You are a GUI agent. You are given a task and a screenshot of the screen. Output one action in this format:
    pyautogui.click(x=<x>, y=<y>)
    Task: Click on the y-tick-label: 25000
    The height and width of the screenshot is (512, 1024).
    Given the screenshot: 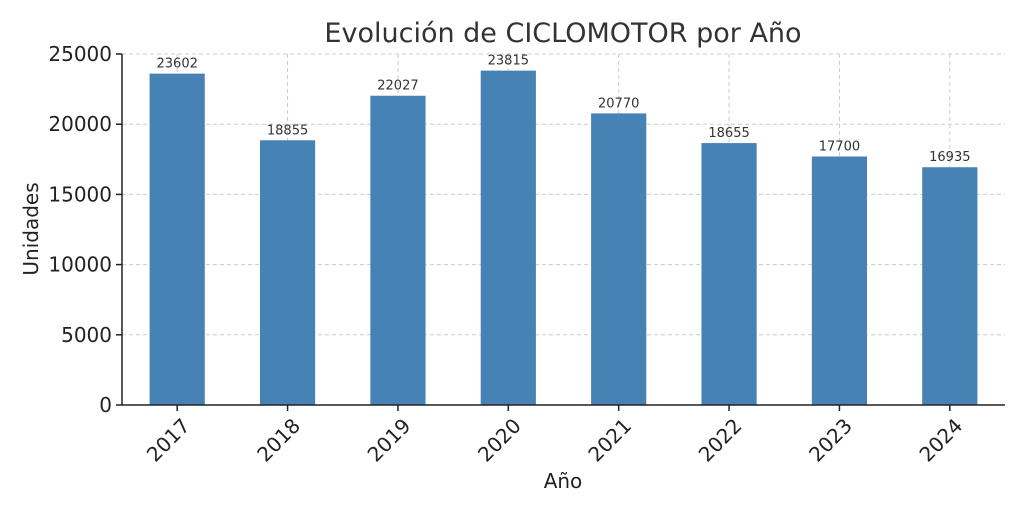 What is the action you would take?
    pyautogui.click(x=80, y=54)
    